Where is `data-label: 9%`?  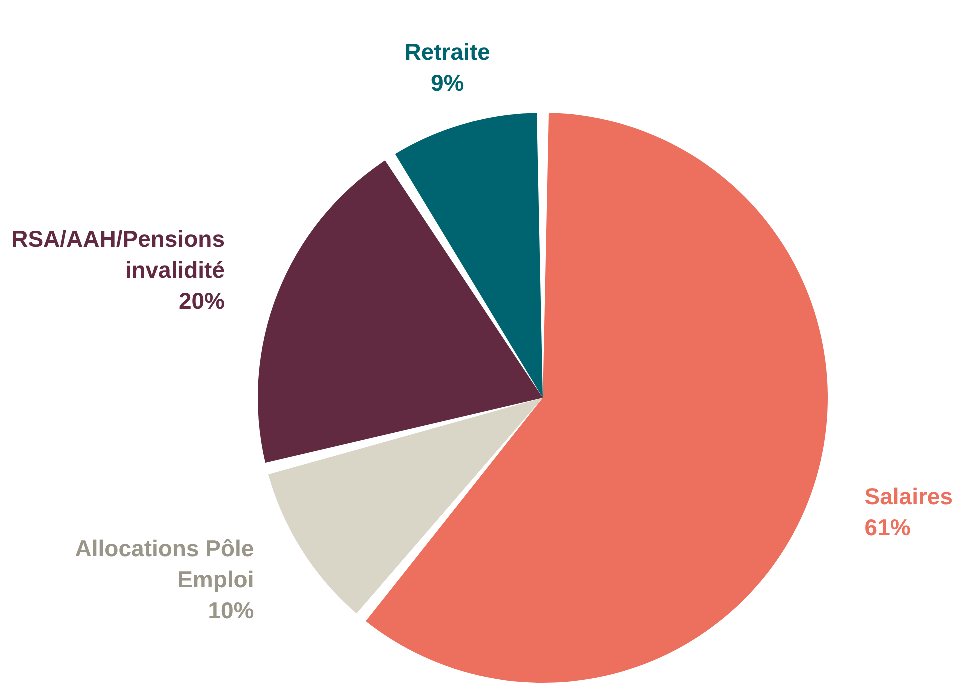
data-label: 9% is located at coordinates (447, 83).